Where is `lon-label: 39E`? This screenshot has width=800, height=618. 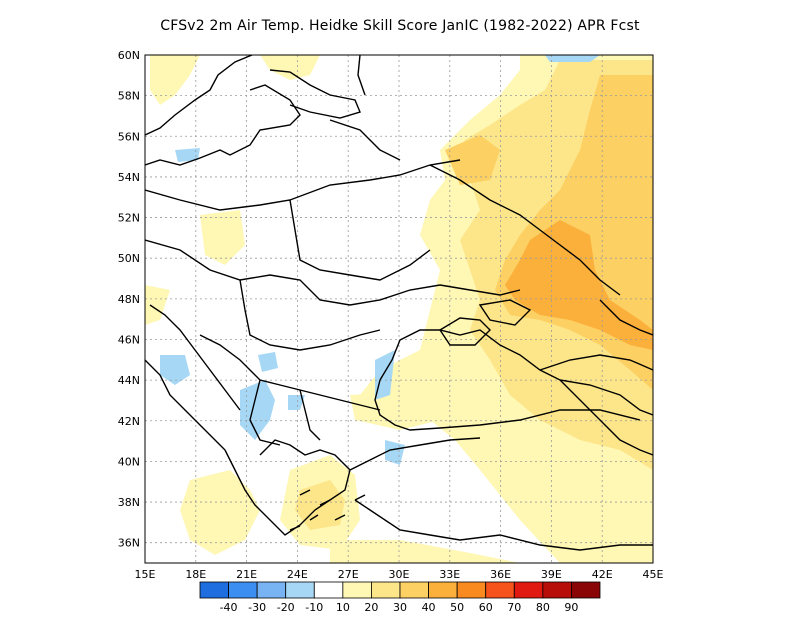
lon-label: 39E is located at coordinates (551, 574).